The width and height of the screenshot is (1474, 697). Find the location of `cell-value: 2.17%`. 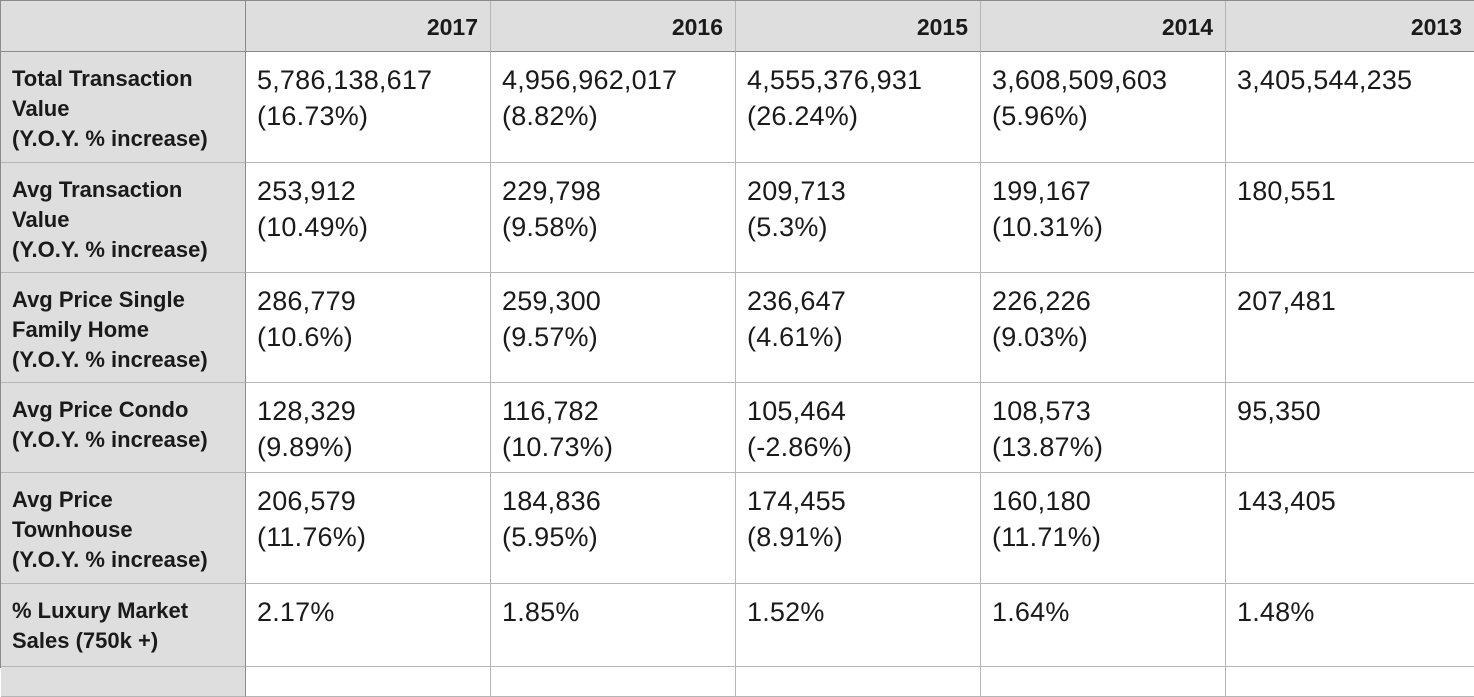

cell-value: 2.17% is located at coordinates (296, 612).